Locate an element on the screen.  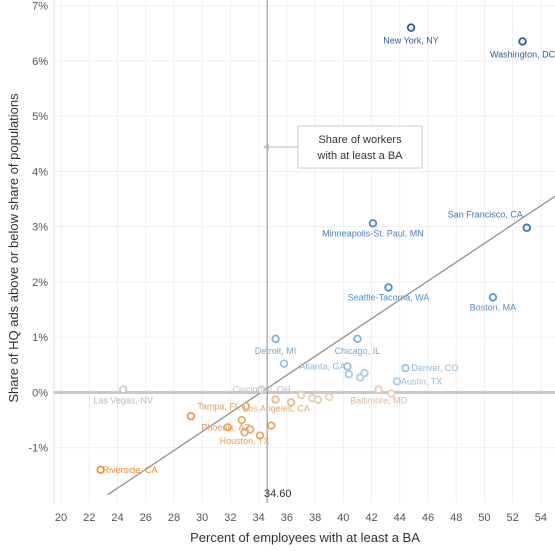
x-tick-label: 22 is located at coordinates (89, 518).